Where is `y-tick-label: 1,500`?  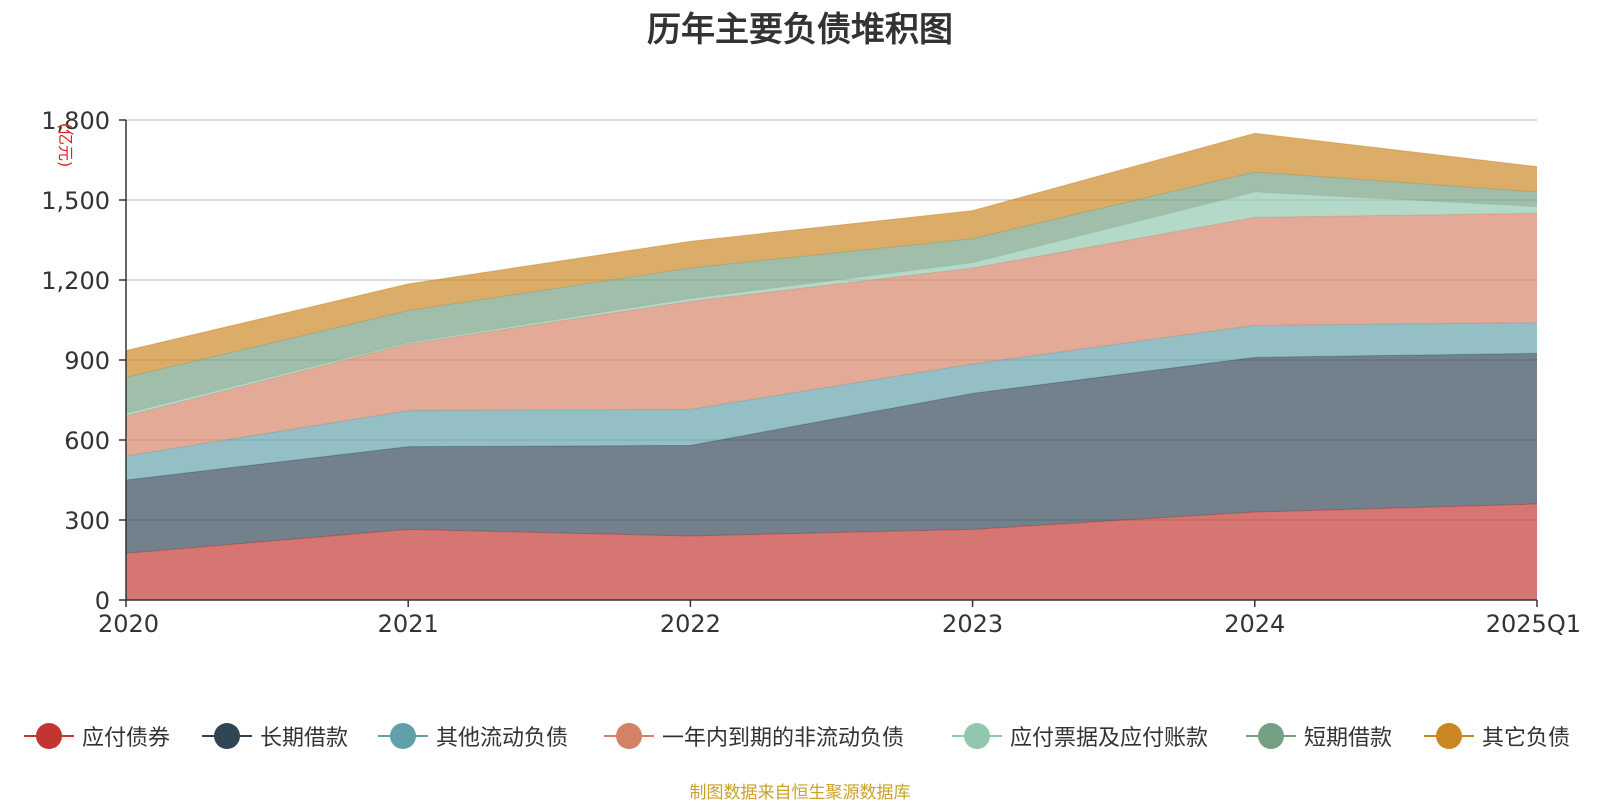
y-tick-label: 1,500 is located at coordinates (75, 201).